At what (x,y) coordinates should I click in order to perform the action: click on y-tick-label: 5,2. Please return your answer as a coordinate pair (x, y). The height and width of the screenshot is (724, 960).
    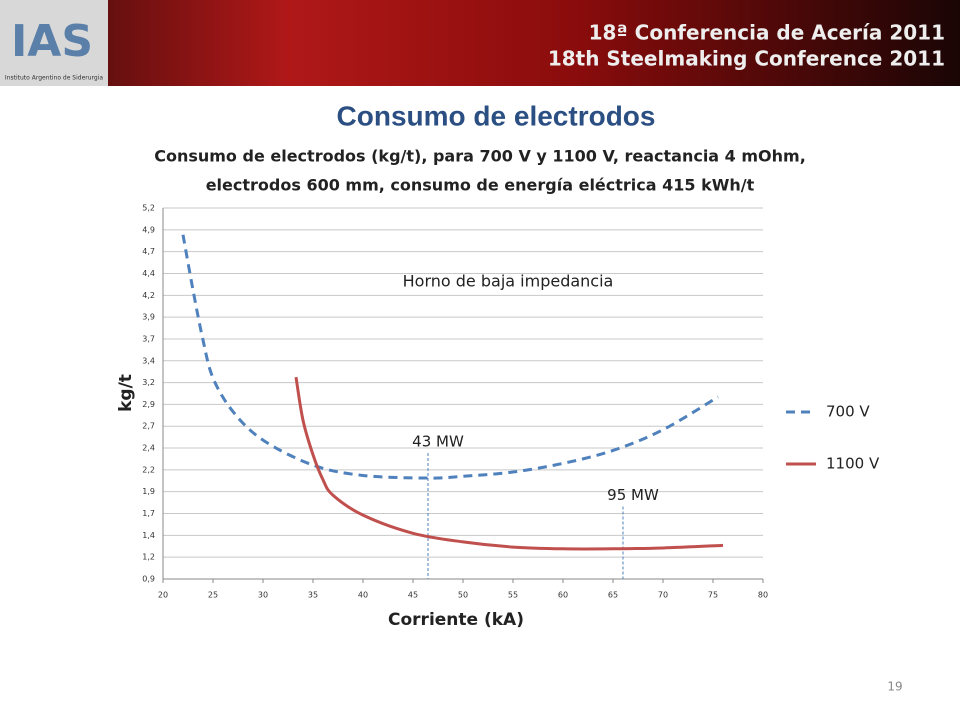
    Looking at the image, I should click on (148, 208).